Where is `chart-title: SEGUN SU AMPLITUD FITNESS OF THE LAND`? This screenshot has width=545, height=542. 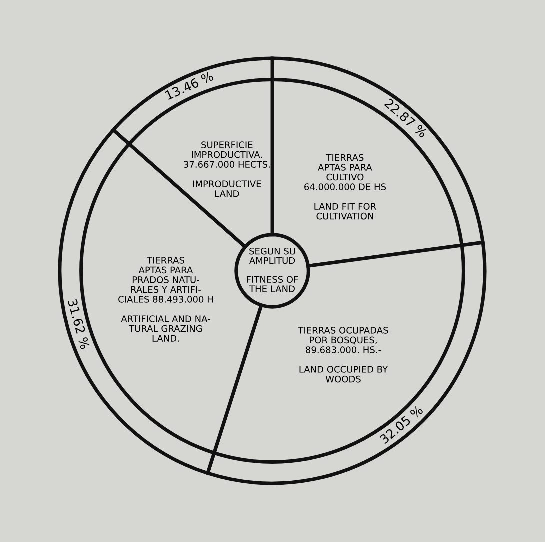 chart-title: SEGUN SU AMPLITUD FITNESS OF THE LAND is located at coordinates (272, 270).